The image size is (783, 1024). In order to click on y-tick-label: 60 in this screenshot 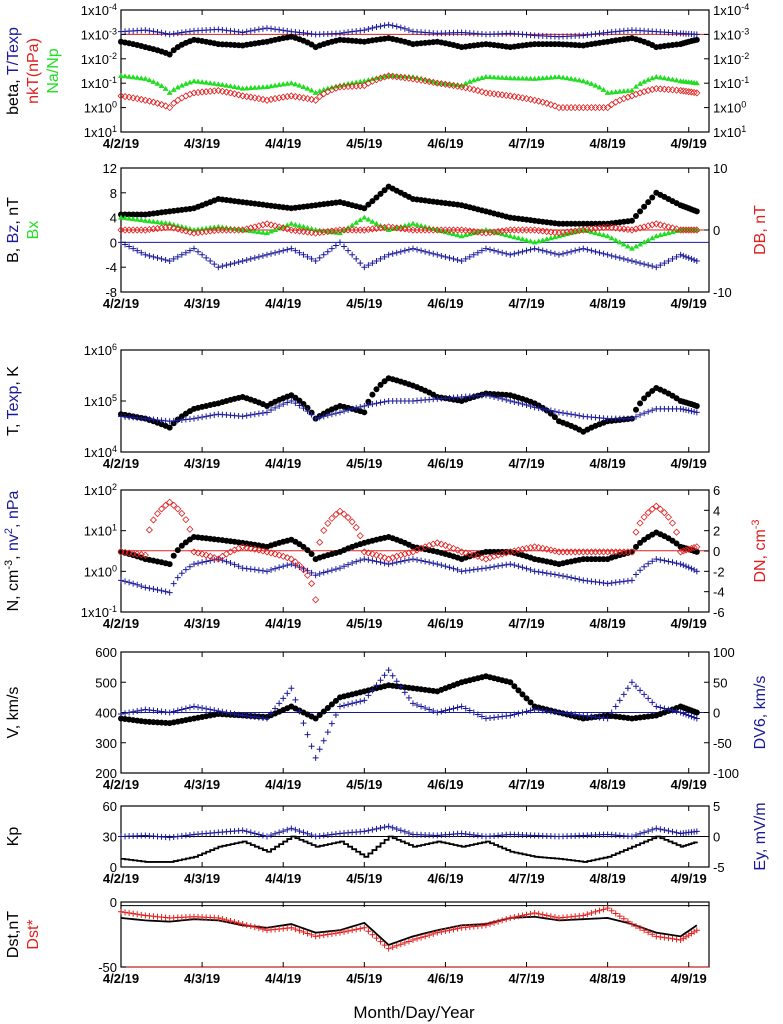, I will do `click(110, 806)`.